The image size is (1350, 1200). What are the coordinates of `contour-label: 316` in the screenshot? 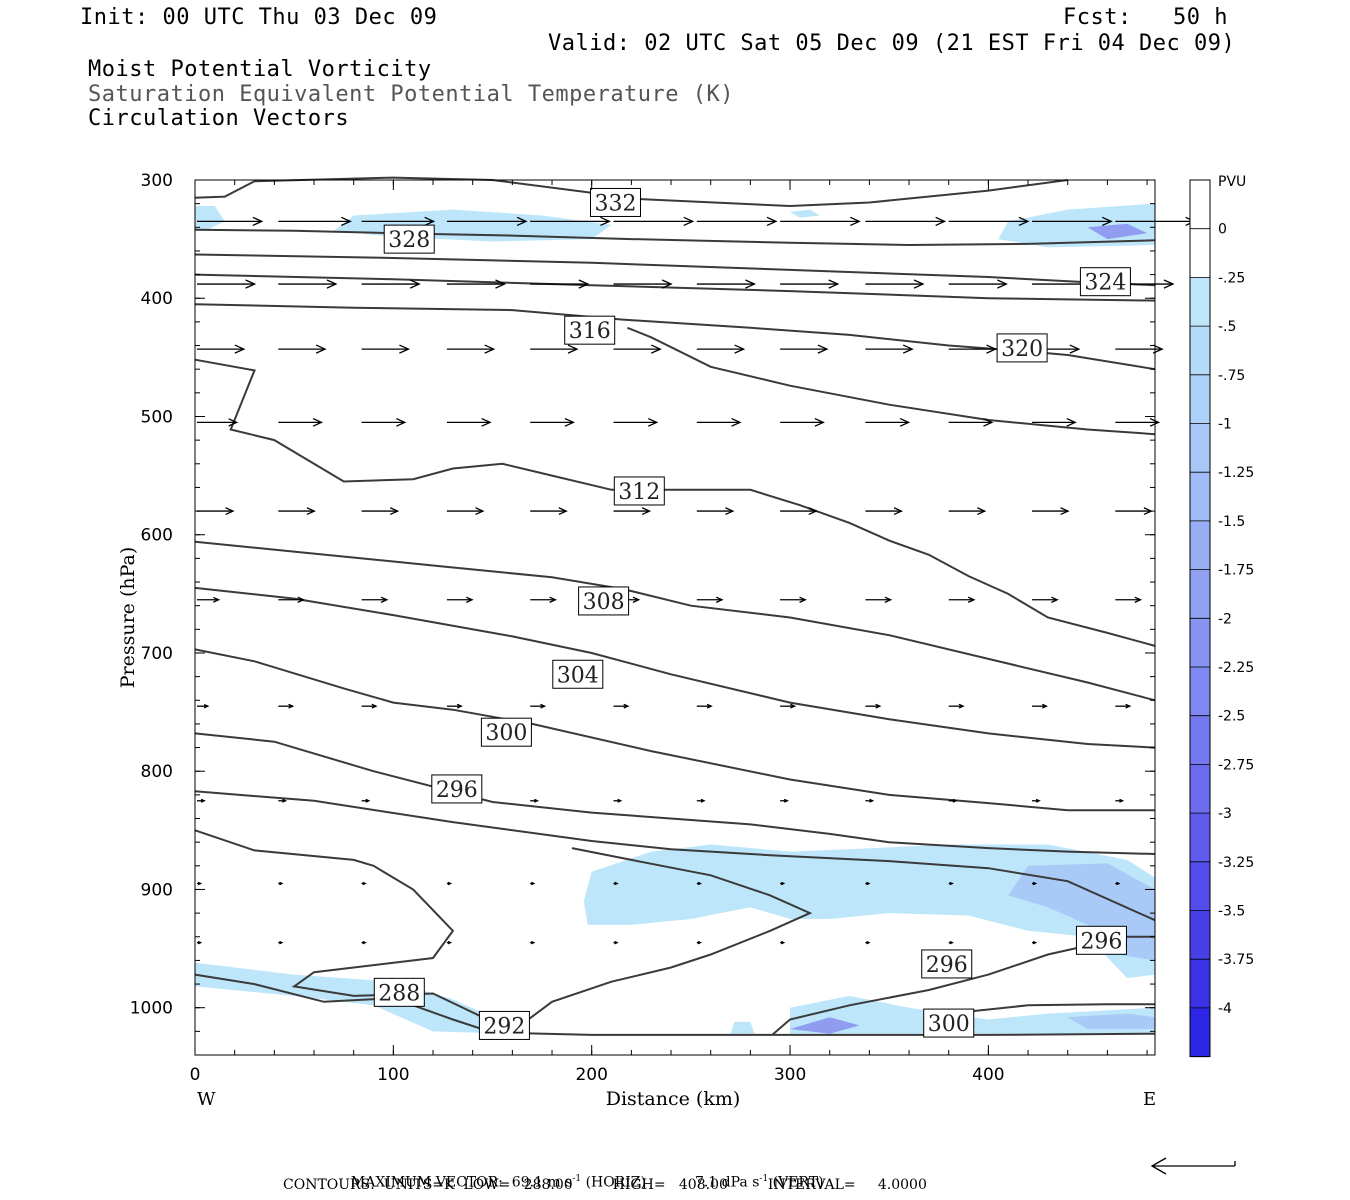 It's located at (590, 331).